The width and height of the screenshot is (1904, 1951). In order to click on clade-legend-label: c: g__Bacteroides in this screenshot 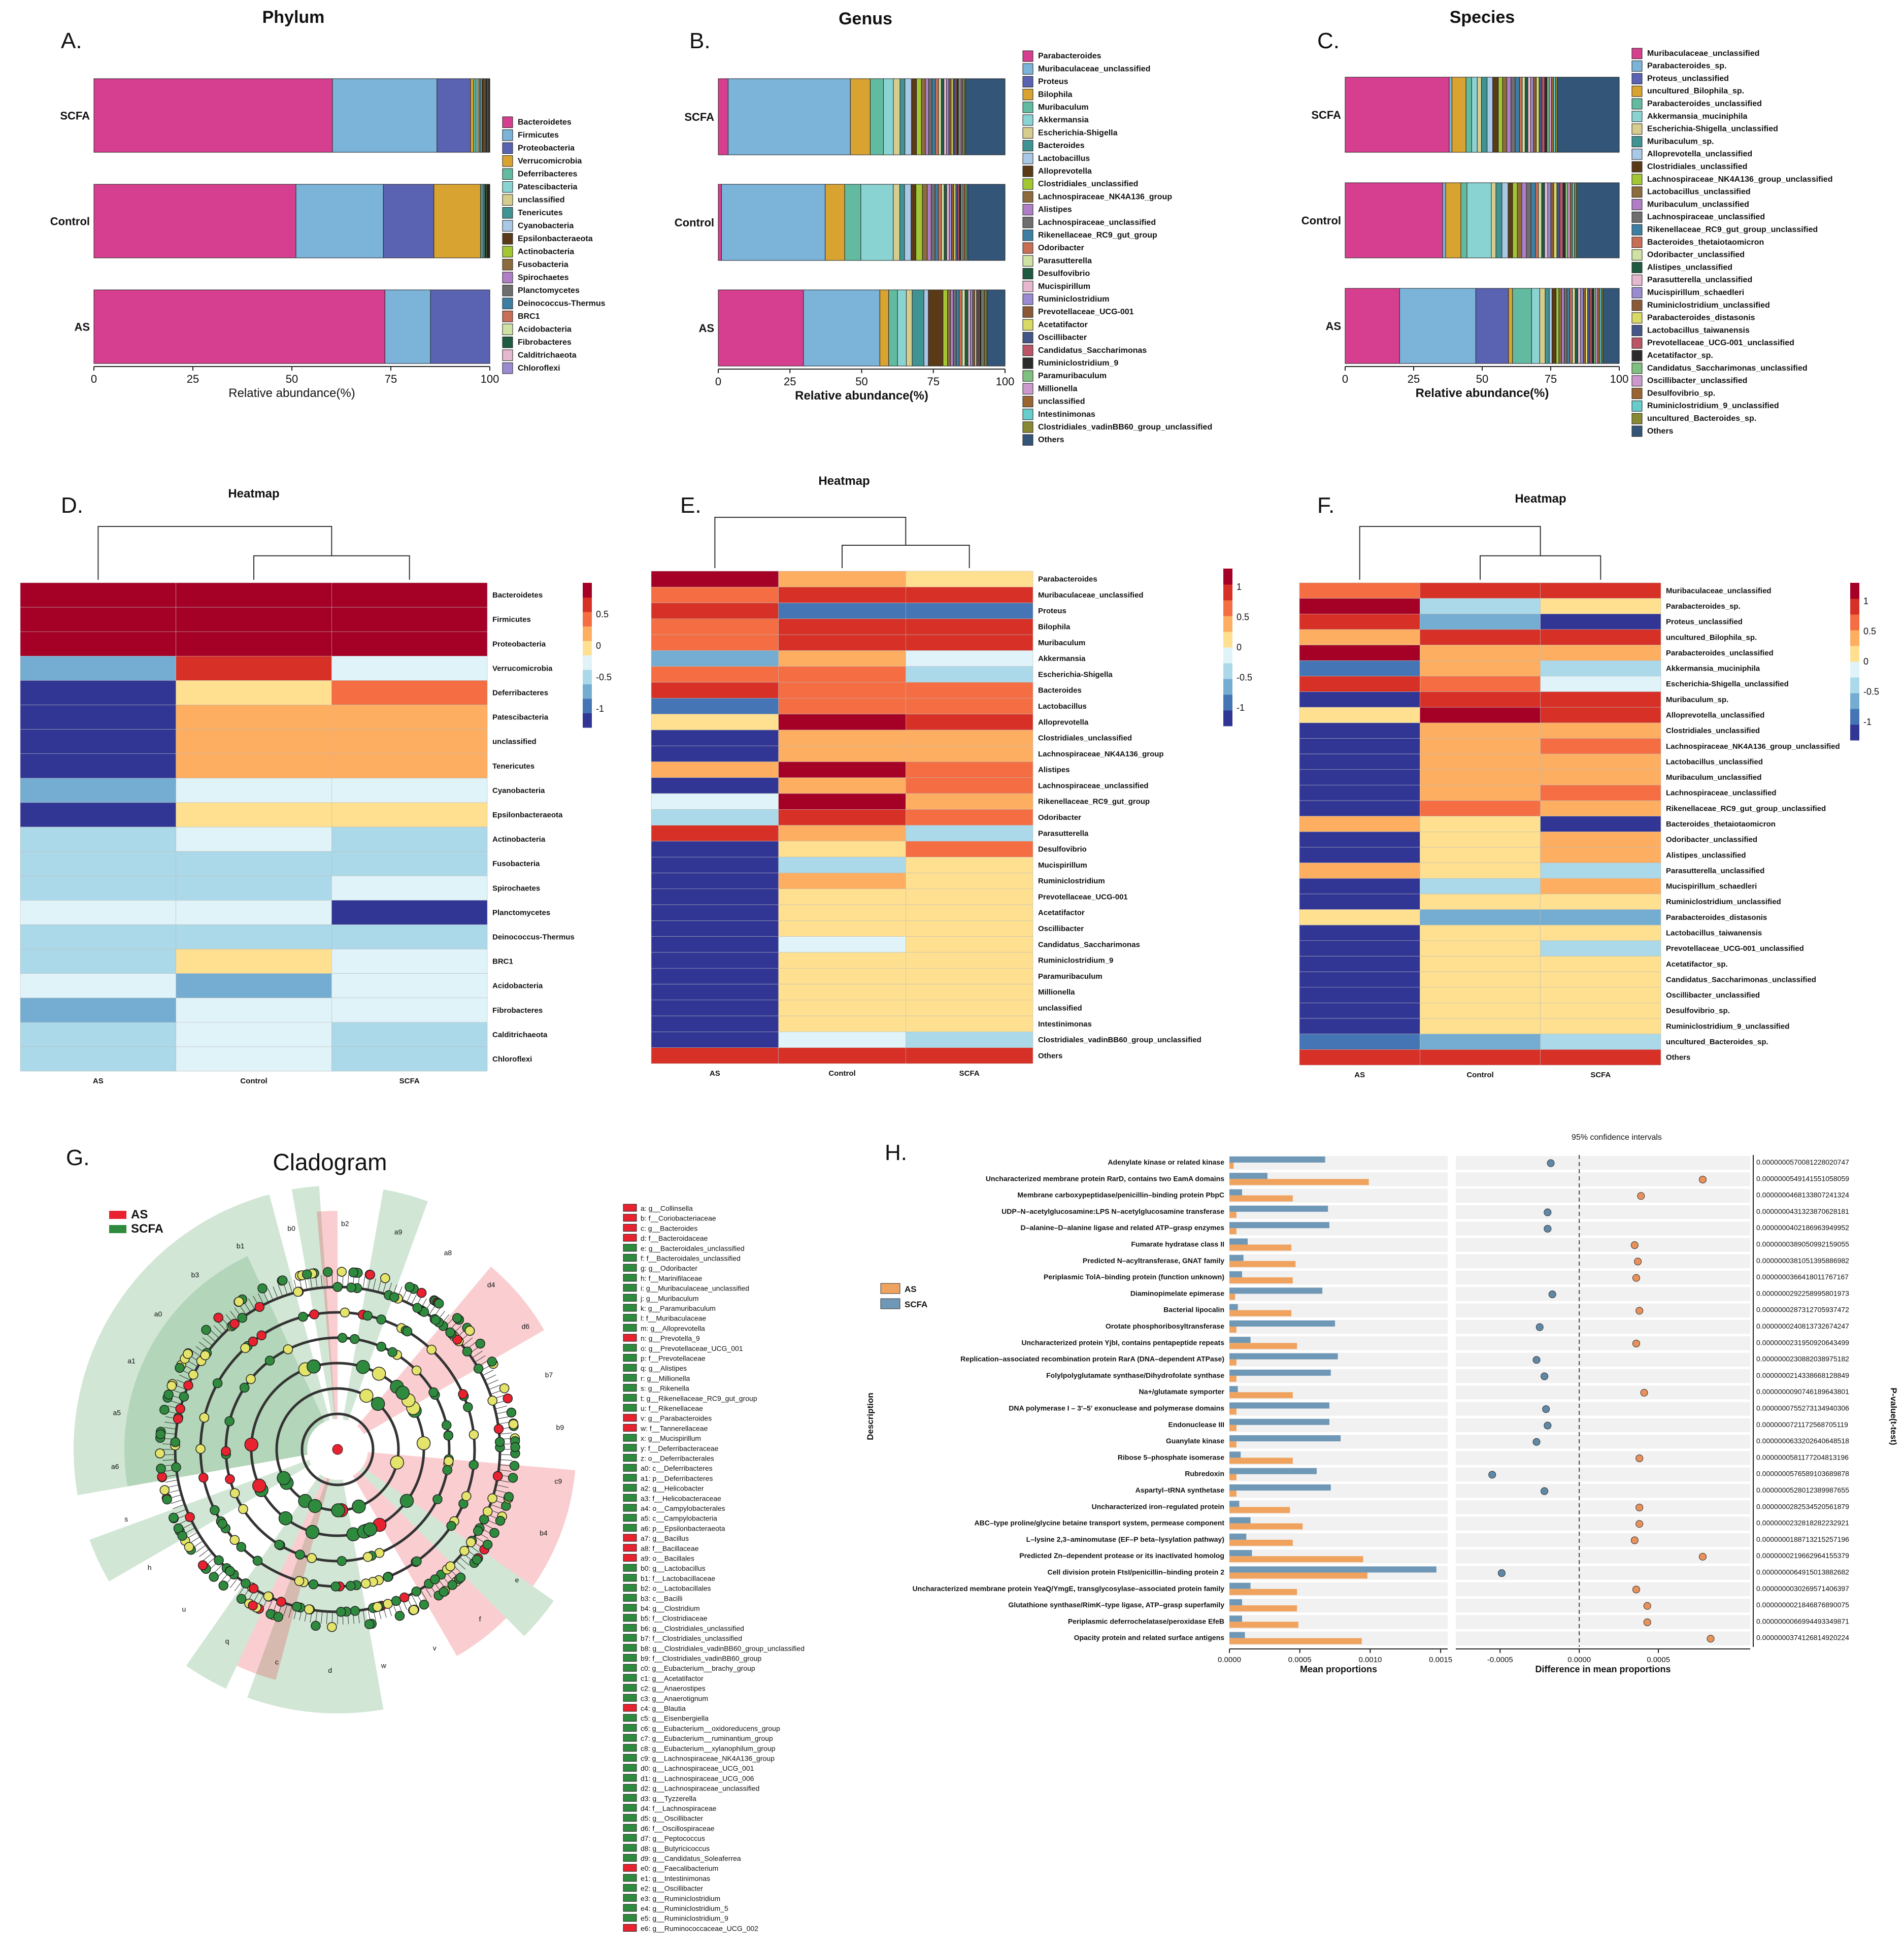, I will do `click(669, 1228)`.